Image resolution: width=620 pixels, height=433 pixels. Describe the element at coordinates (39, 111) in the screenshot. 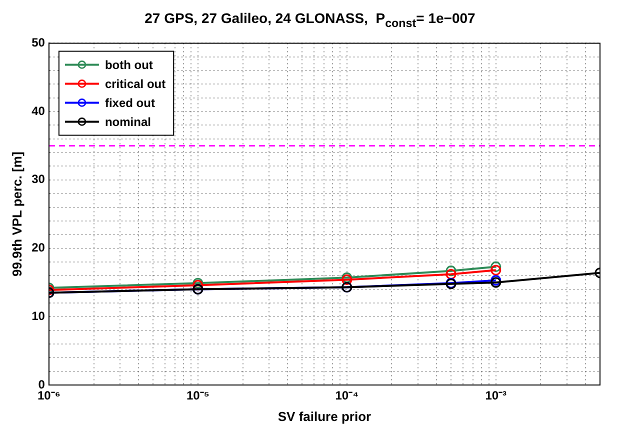

I see `y-tick-label: 40` at that location.